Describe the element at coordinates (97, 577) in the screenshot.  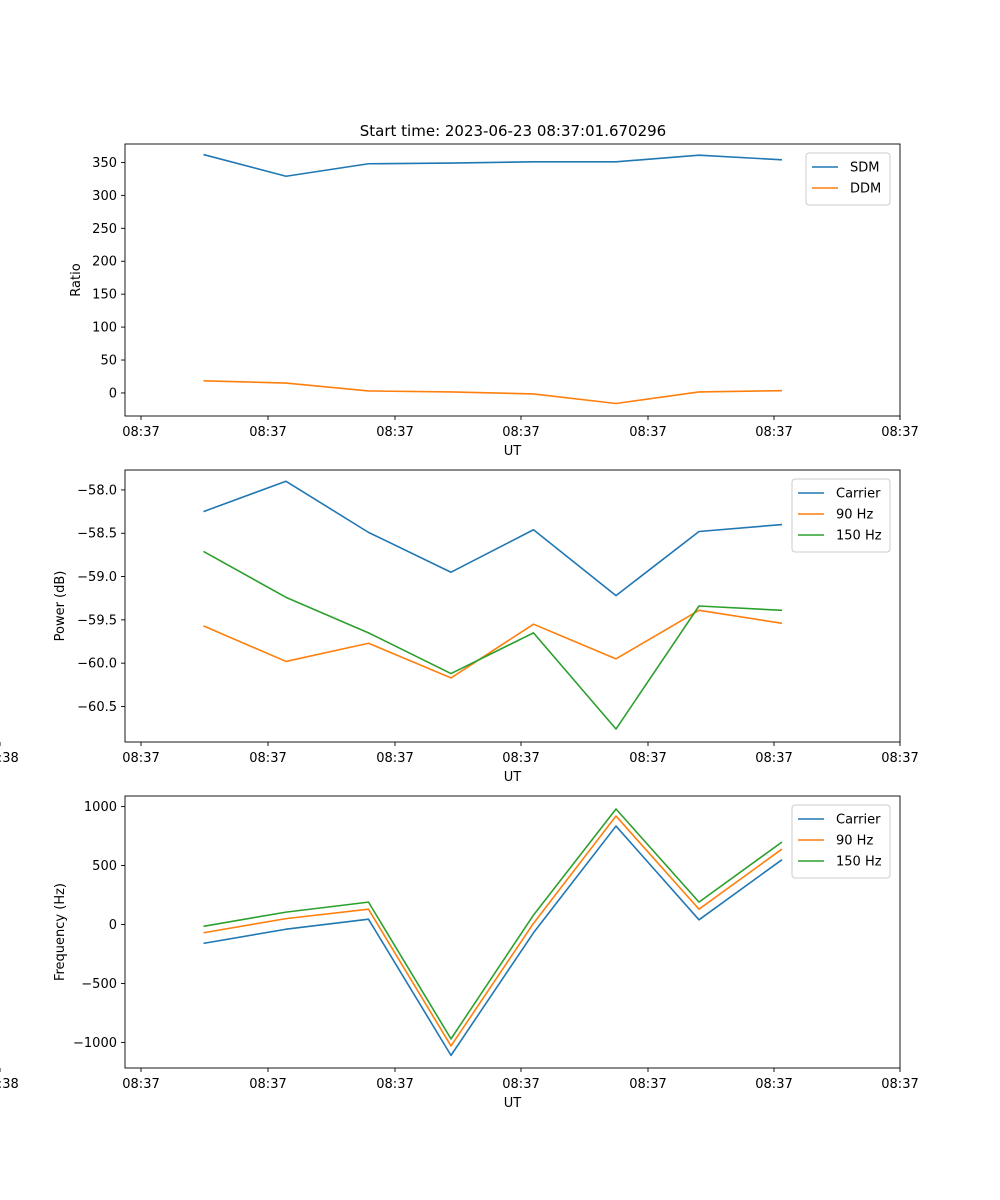
I see `y-tick-label: −59.0` at that location.